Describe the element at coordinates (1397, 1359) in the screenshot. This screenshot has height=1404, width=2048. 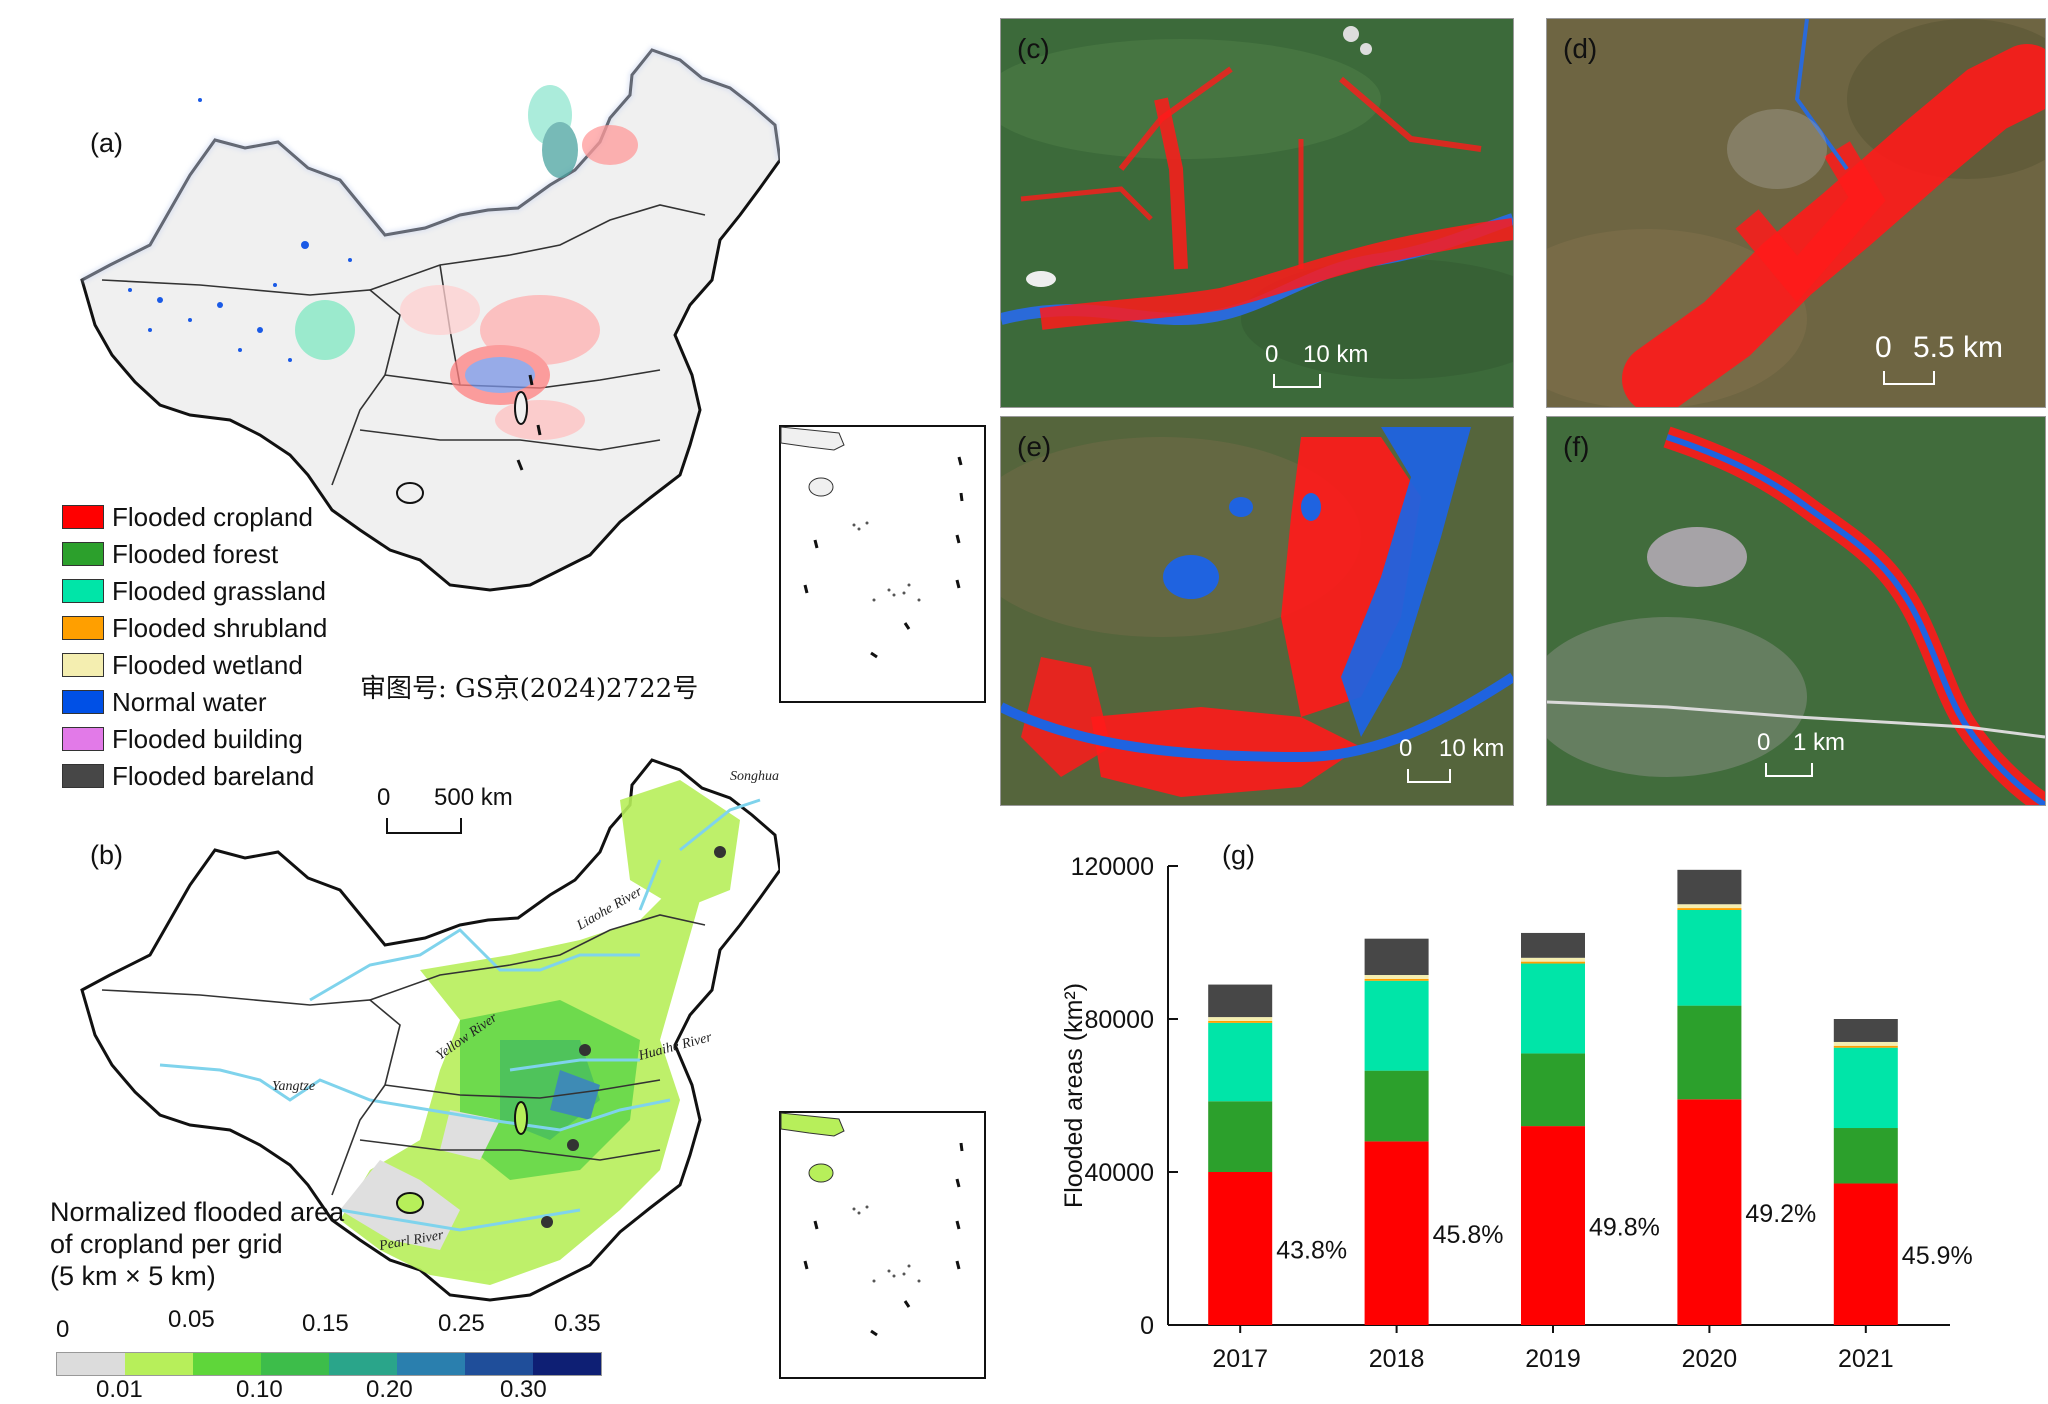
I see `x-tick-label: 2018` at that location.